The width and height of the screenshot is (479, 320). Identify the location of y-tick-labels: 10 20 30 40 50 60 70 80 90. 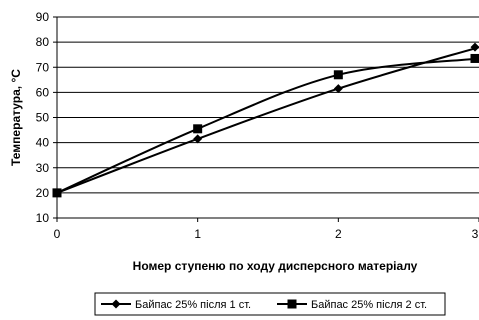
(43, 117).